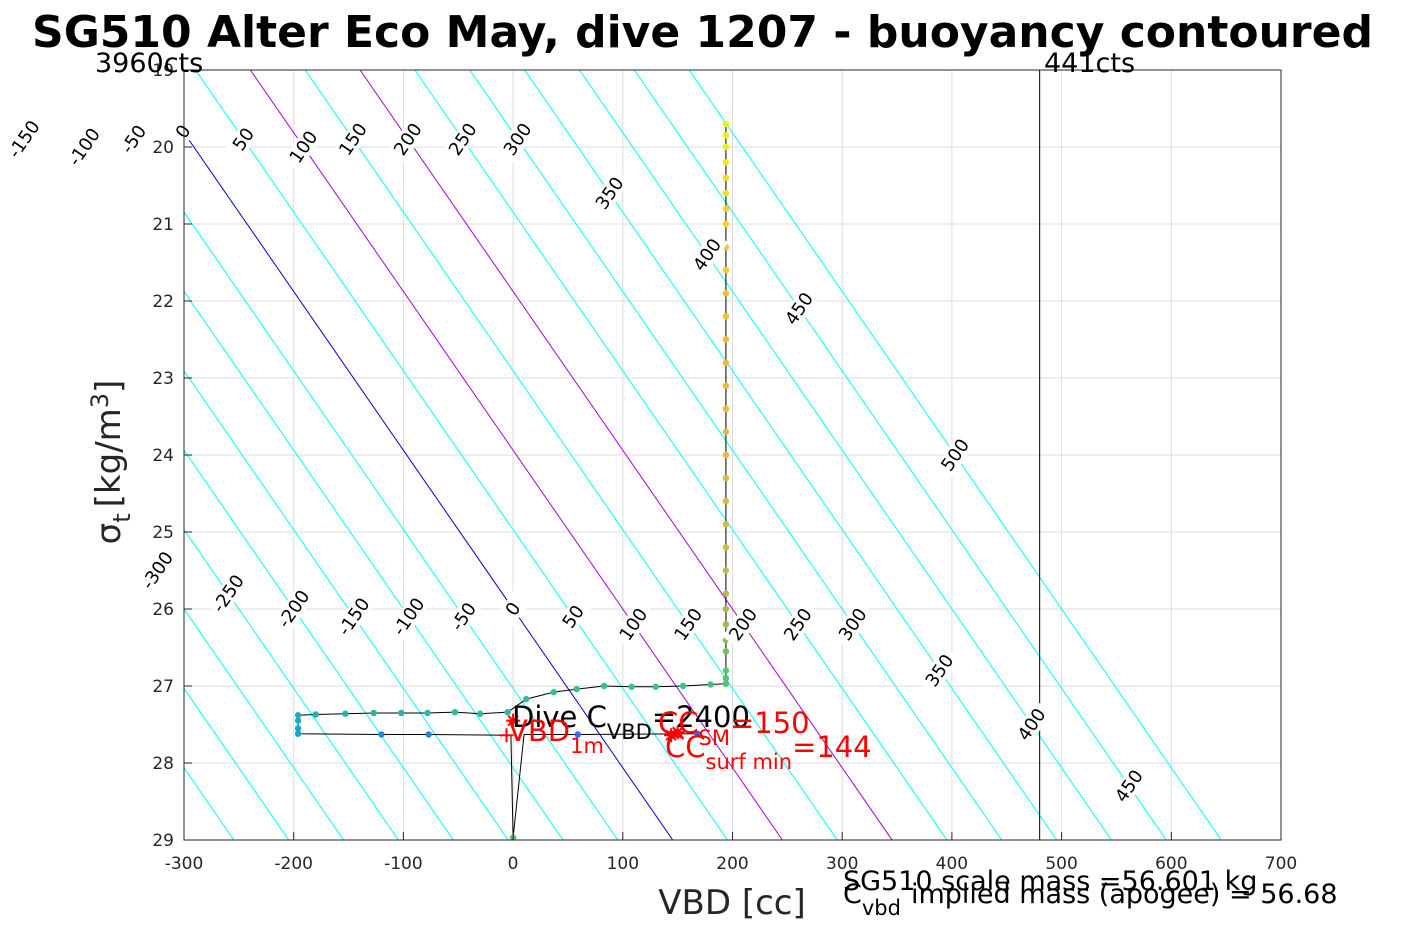 The image size is (1417, 945). Describe the element at coordinates (513, 864) in the screenshot. I see `x-tick-label-3: 0` at that location.